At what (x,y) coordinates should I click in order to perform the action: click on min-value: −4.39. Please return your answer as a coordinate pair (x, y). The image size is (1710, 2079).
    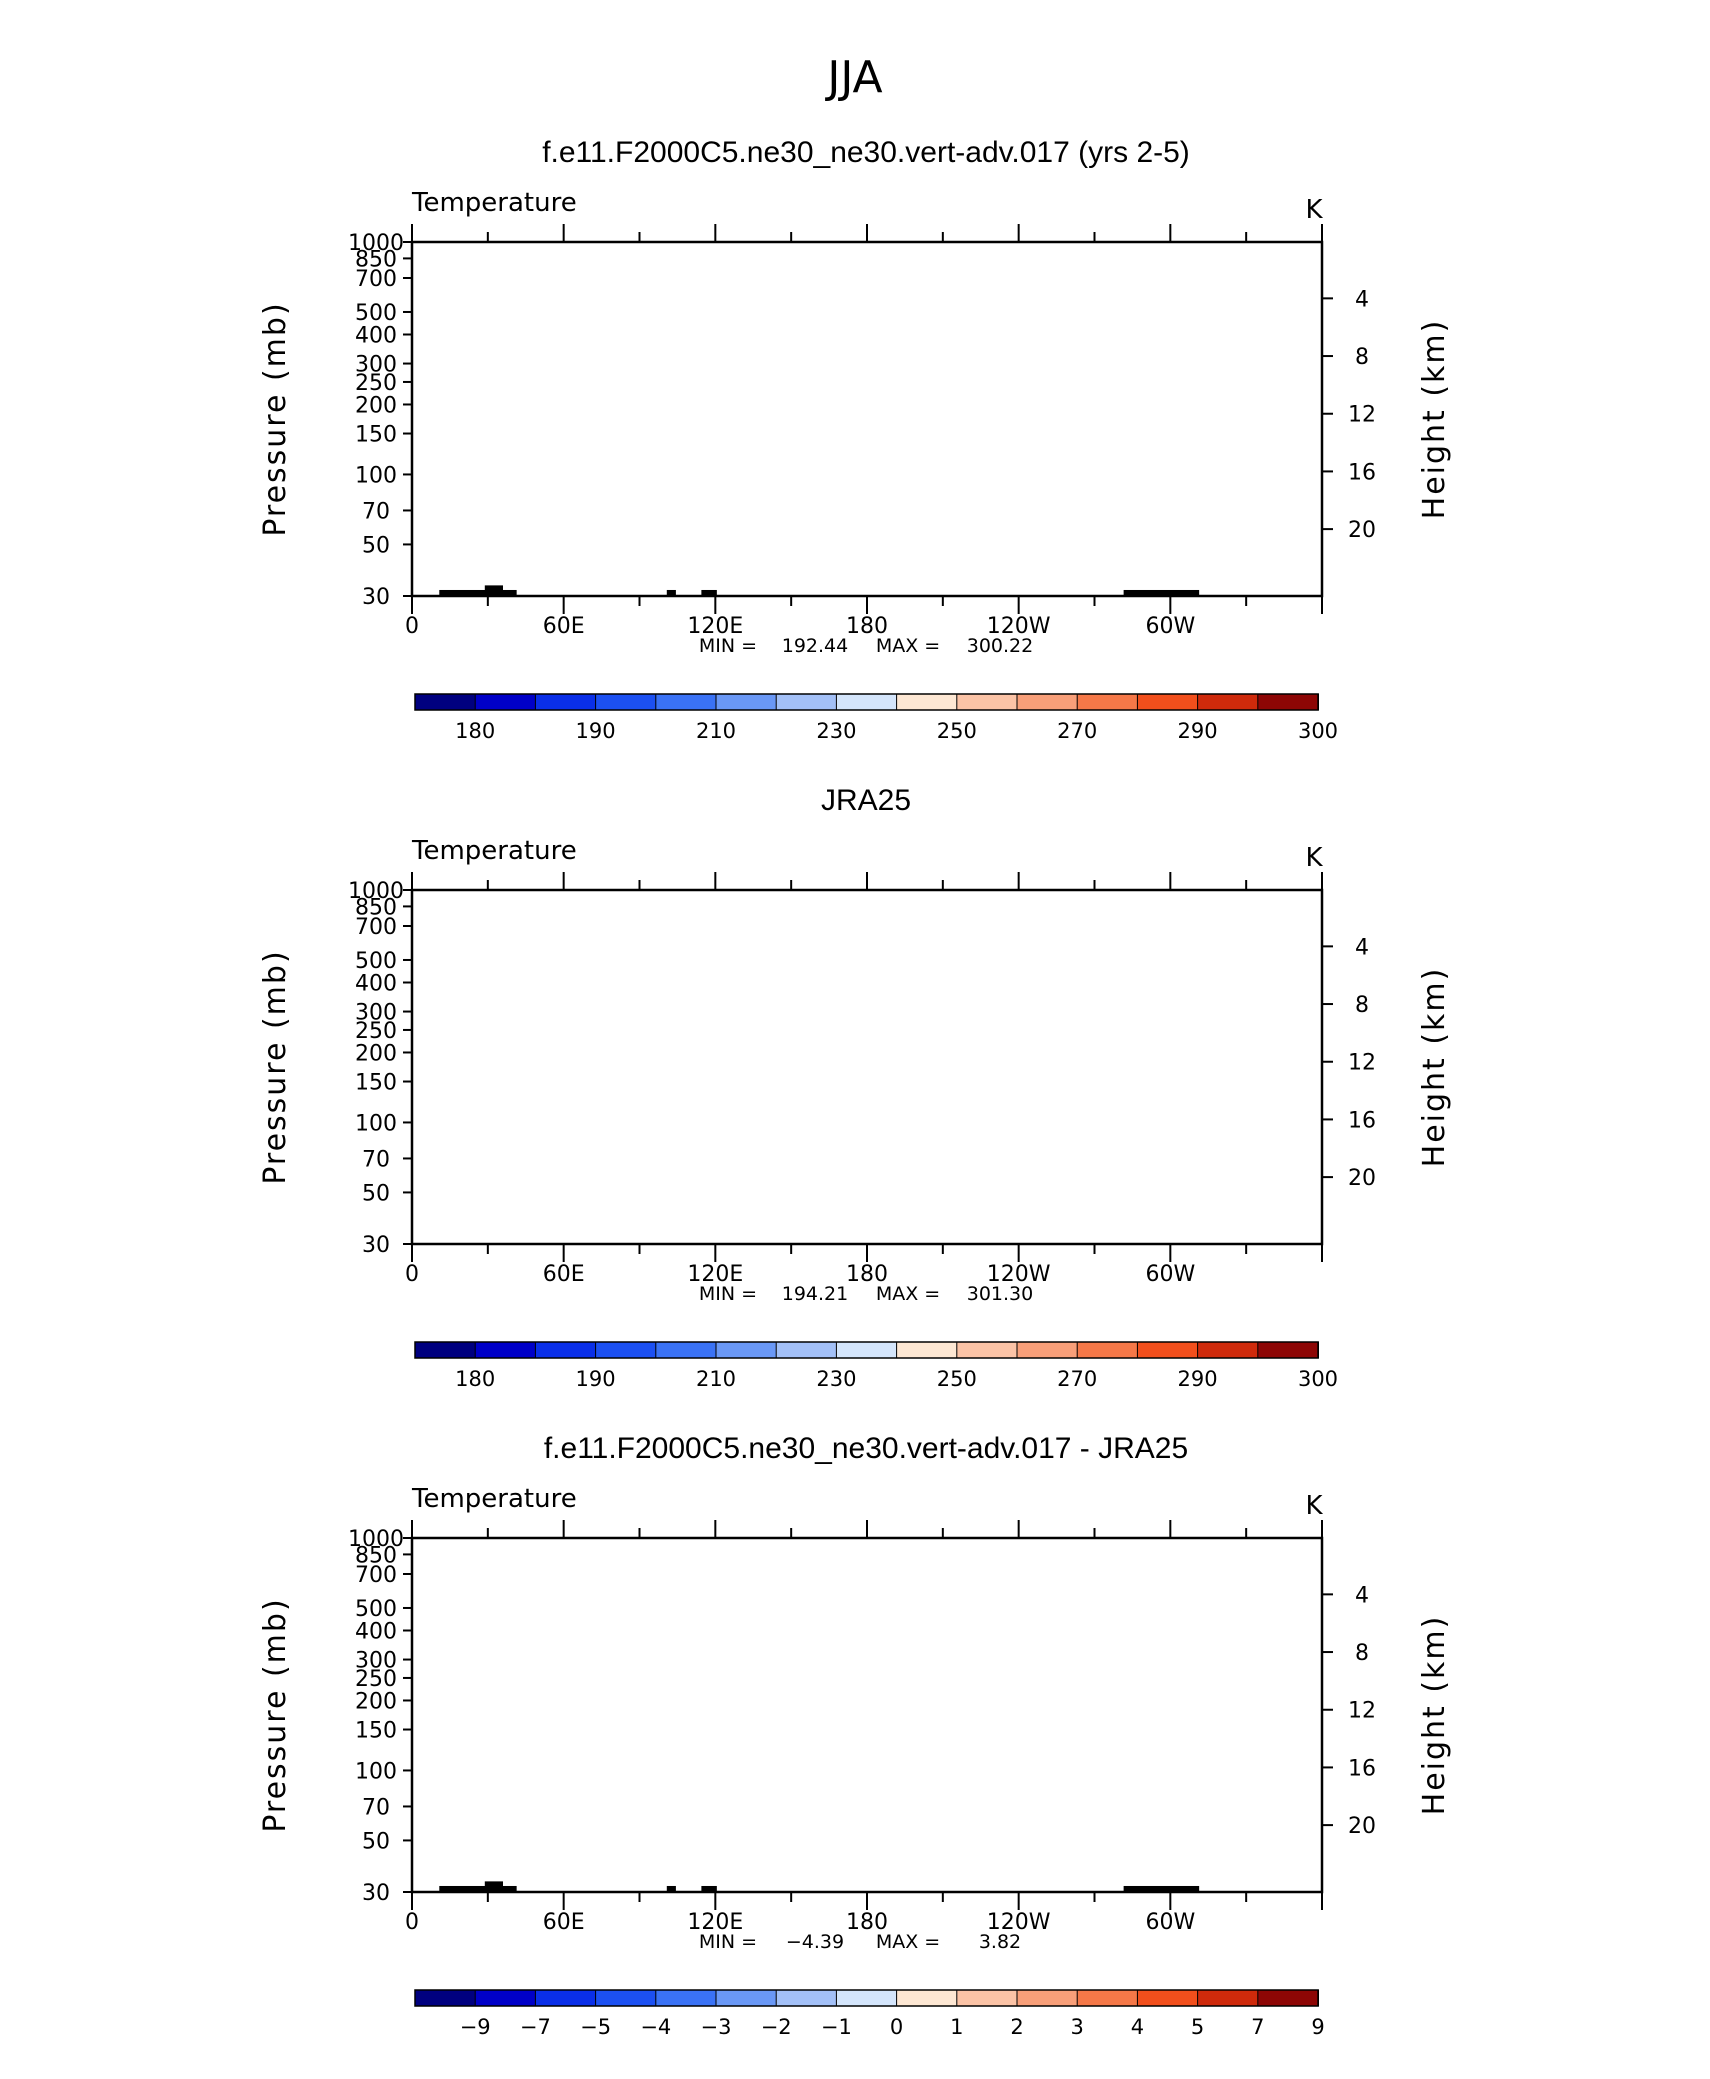
    Looking at the image, I should click on (815, 1942).